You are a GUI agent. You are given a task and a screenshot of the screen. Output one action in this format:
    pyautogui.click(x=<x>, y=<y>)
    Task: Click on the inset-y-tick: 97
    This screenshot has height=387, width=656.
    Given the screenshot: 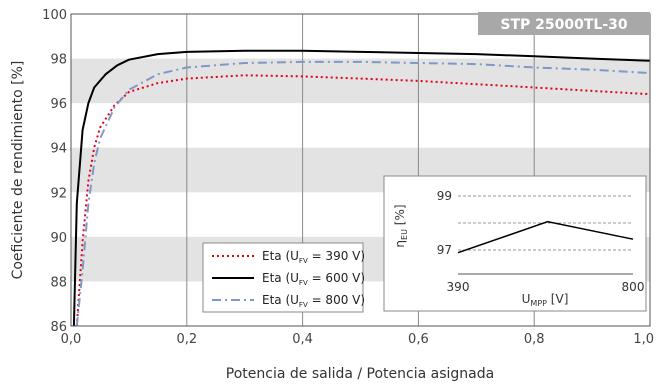 What is the action you would take?
    pyautogui.click(x=444, y=250)
    